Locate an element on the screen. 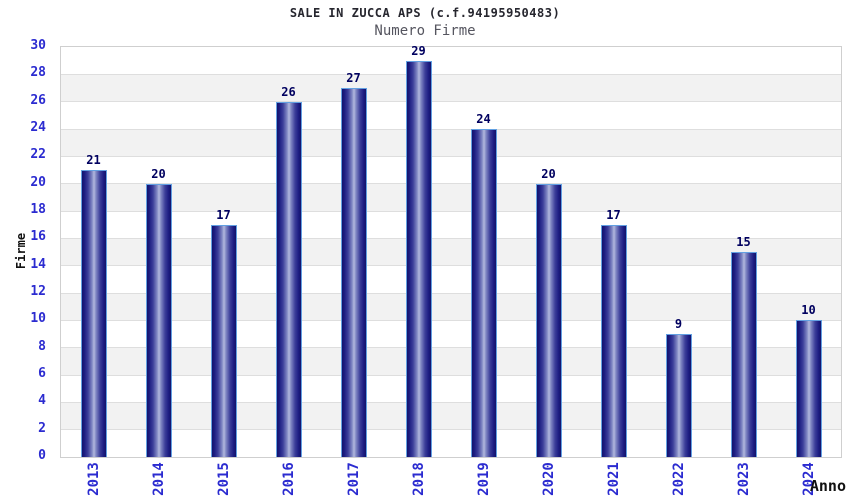 Image resolution: width=850 pixels, height=500 pixels. bar-value-label: 15 is located at coordinates (743, 242).